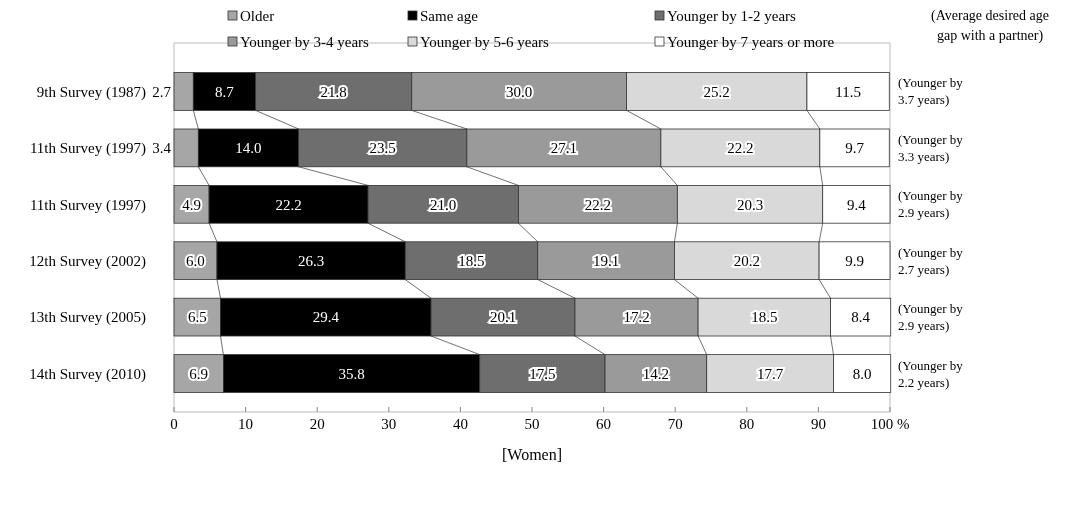  What do you see at coordinates (542, 373) in the screenshot?
I see `data-label: 17.5` at bounding box center [542, 373].